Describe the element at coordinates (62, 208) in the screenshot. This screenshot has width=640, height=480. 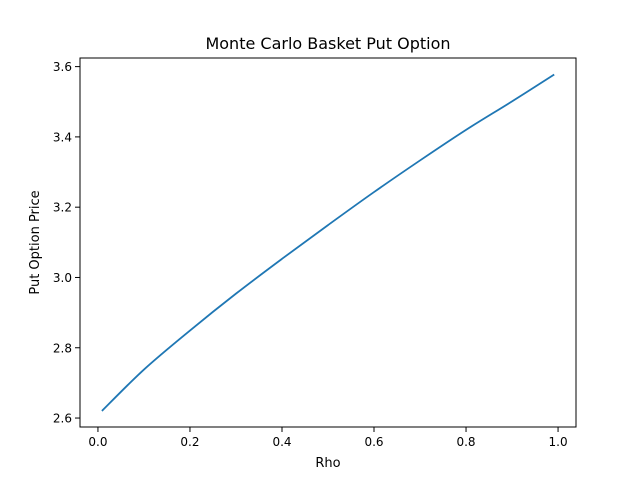
I see `y-tick-label: 3.2` at that location.